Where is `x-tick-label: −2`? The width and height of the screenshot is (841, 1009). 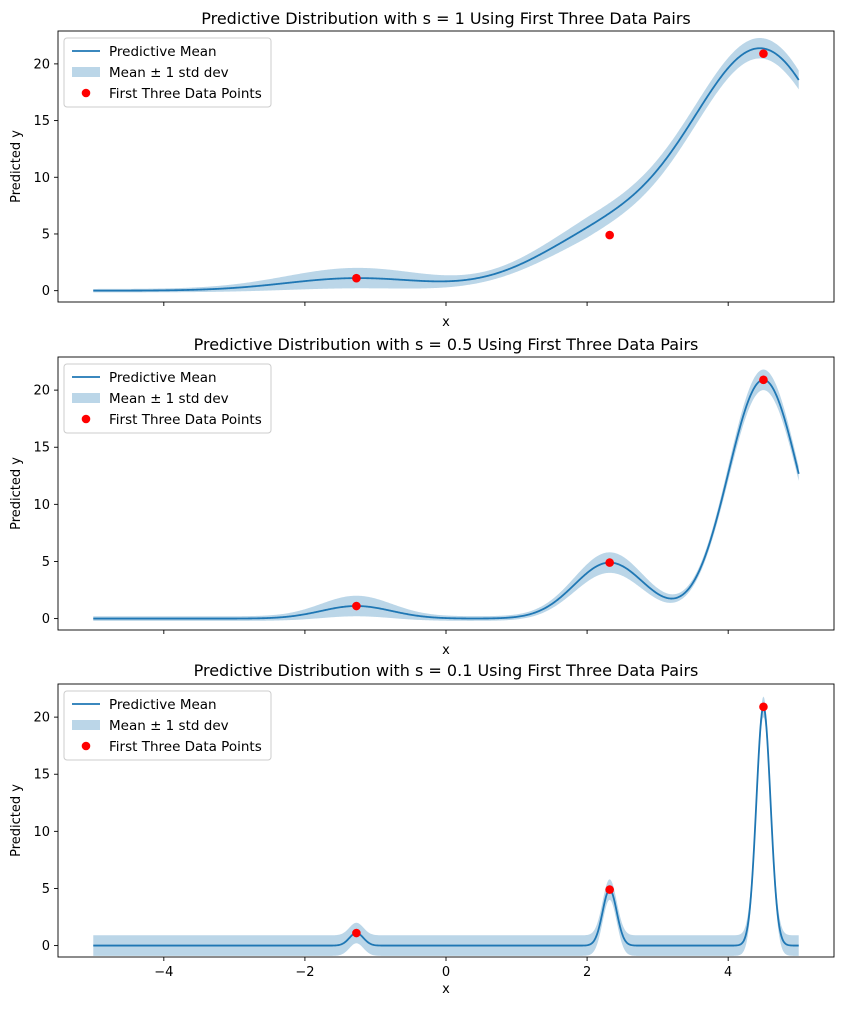
x-tick-label: −2 is located at coordinates (304, 972).